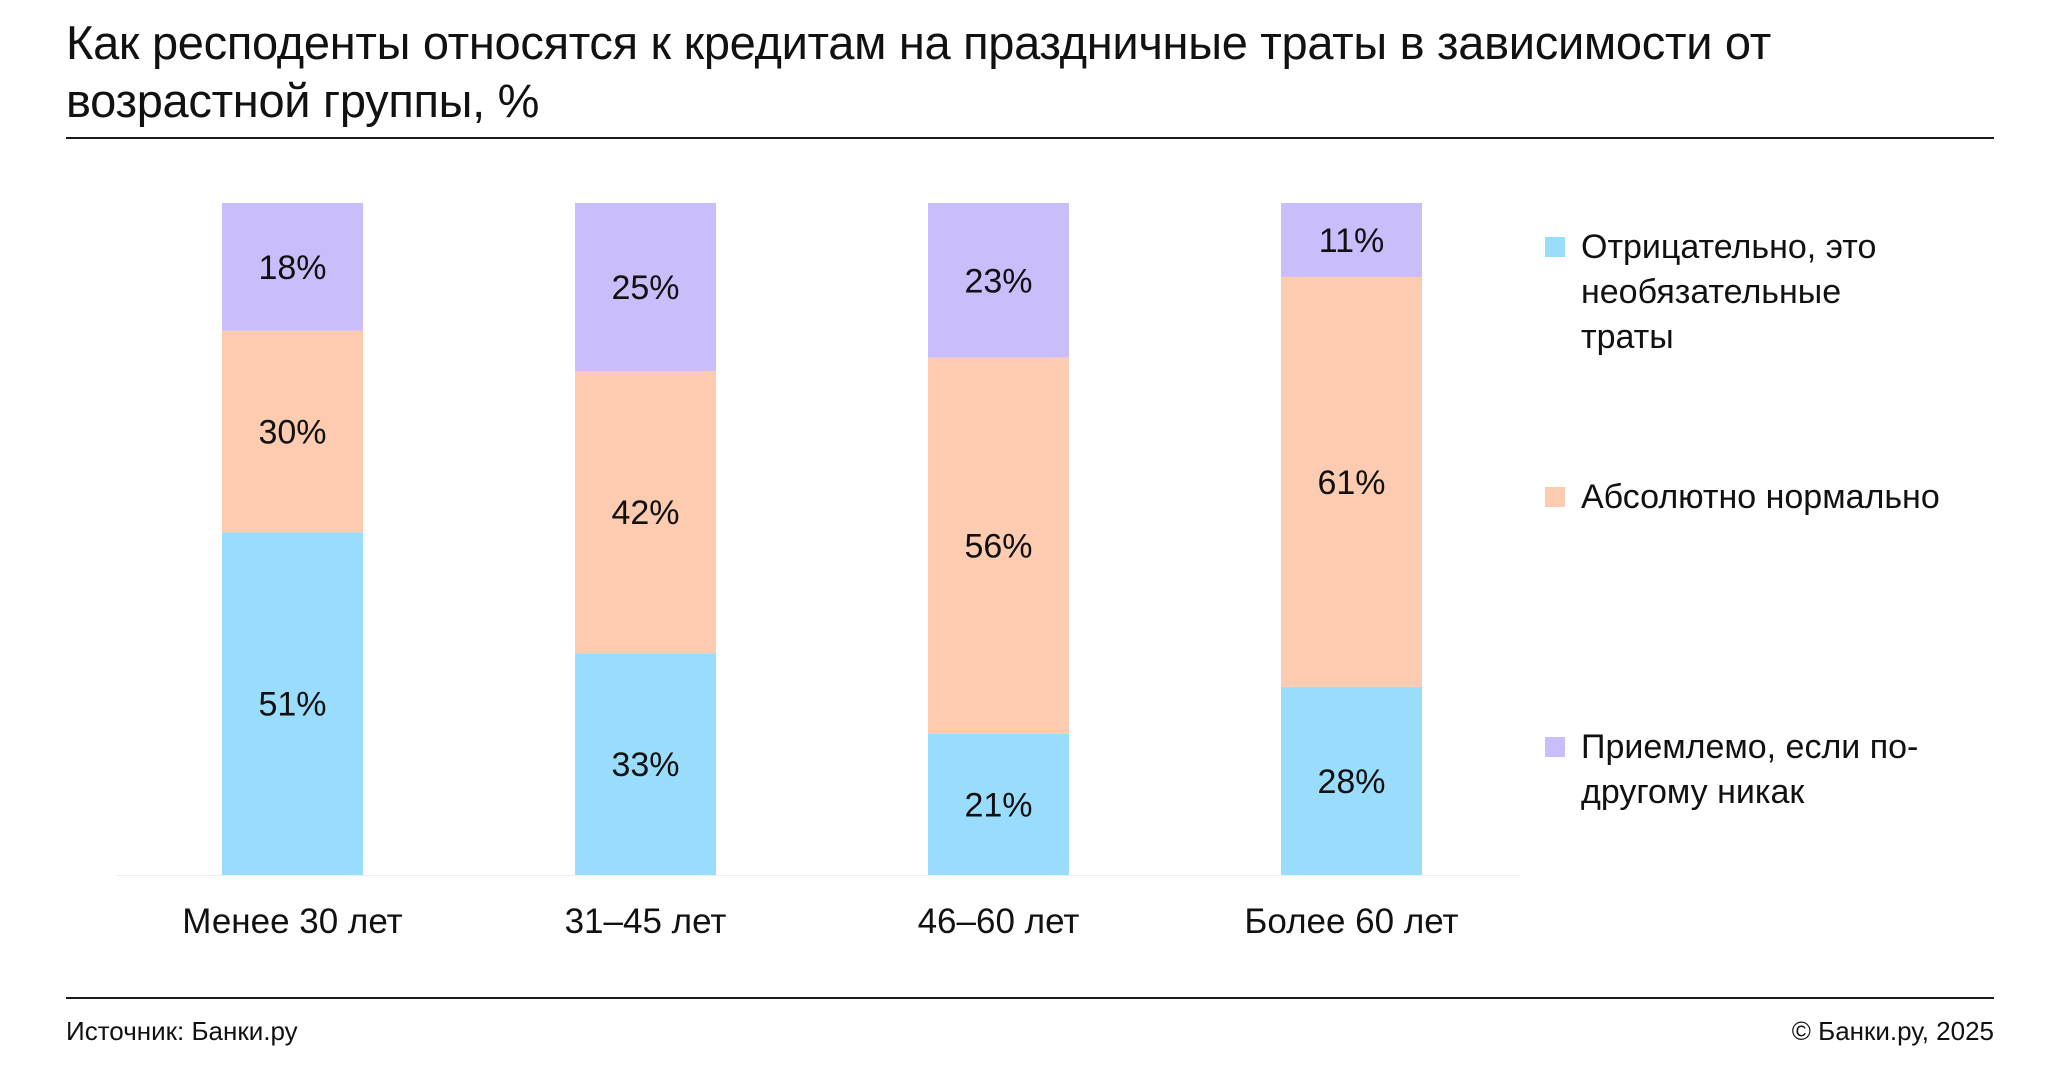 The width and height of the screenshot is (2049, 1068). I want to click on data-label-normal-0: 30%, so click(292, 432).